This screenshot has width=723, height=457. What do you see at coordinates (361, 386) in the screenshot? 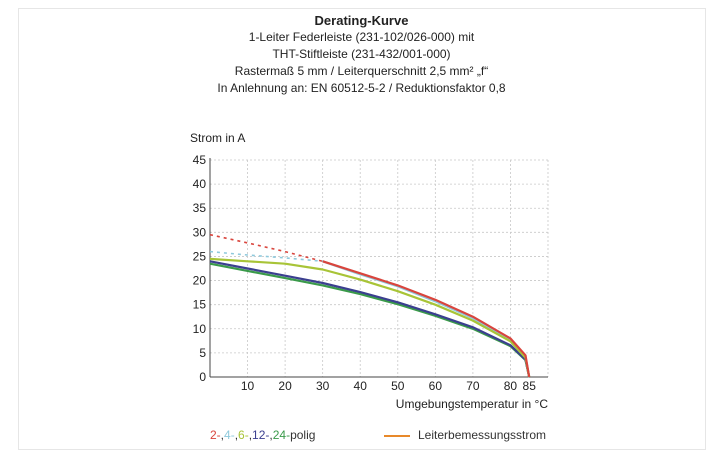
I see `x-tick-label: 40` at bounding box center [361, 386].